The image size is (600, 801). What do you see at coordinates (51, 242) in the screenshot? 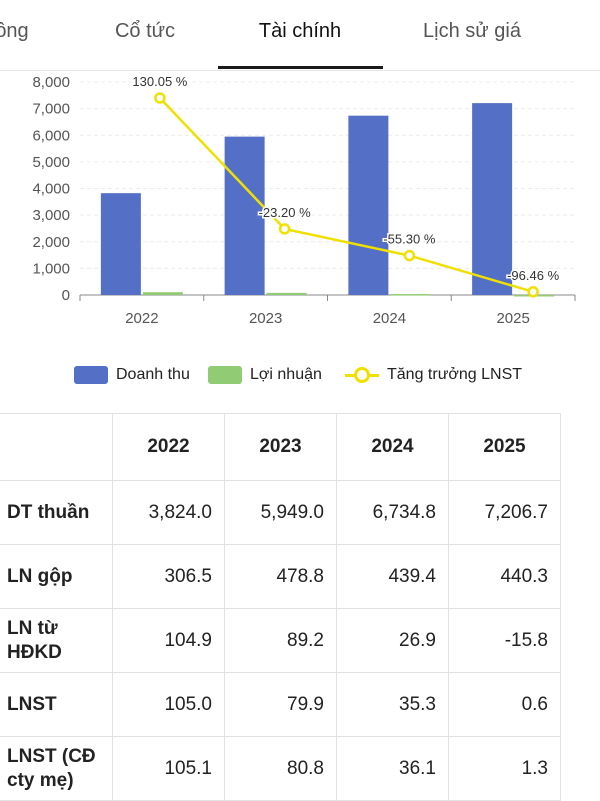
I see `y-tick-label: 2,000` at bounding box center [51, 242].